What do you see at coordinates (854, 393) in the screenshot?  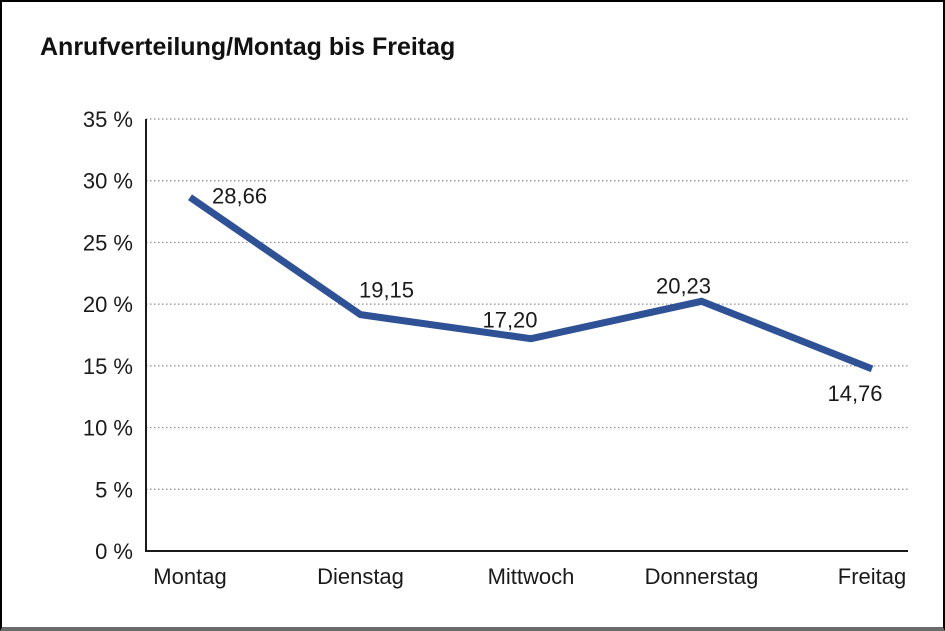 I see `data-point-label: 14,76` at bounding box center [854, 393].